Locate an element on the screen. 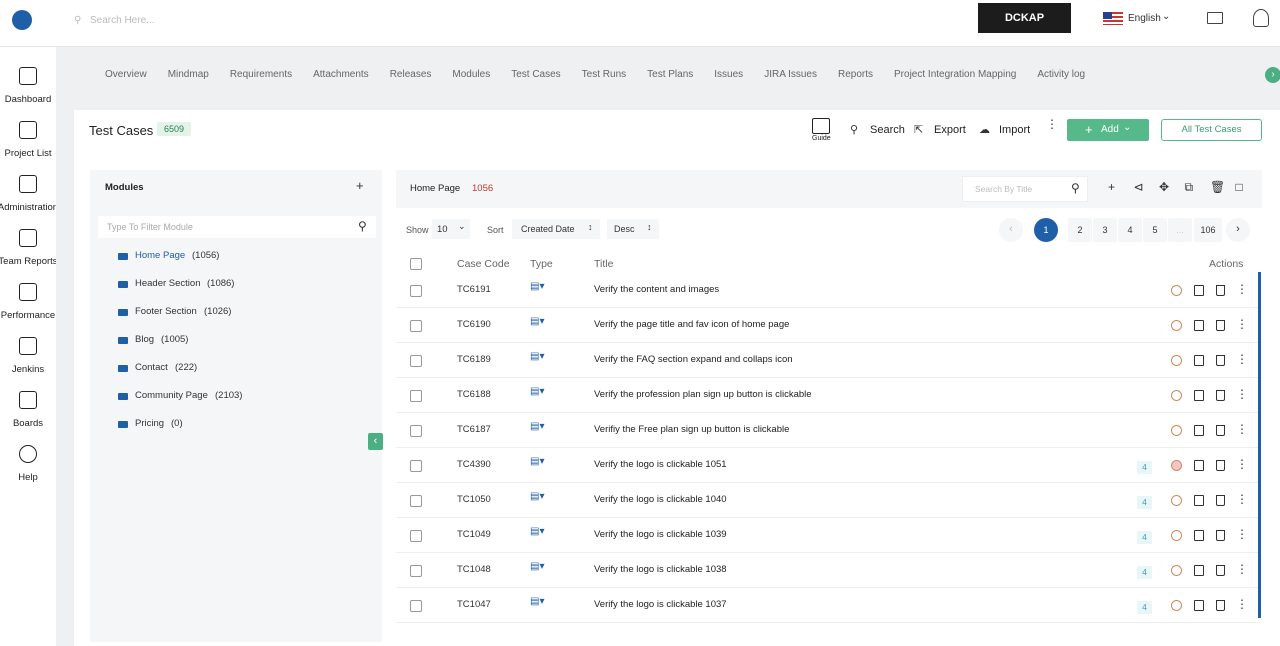 The height and width of the screenshot is (646, 1280). toolbar-icon: □ is located at coordinates (1239, 187).